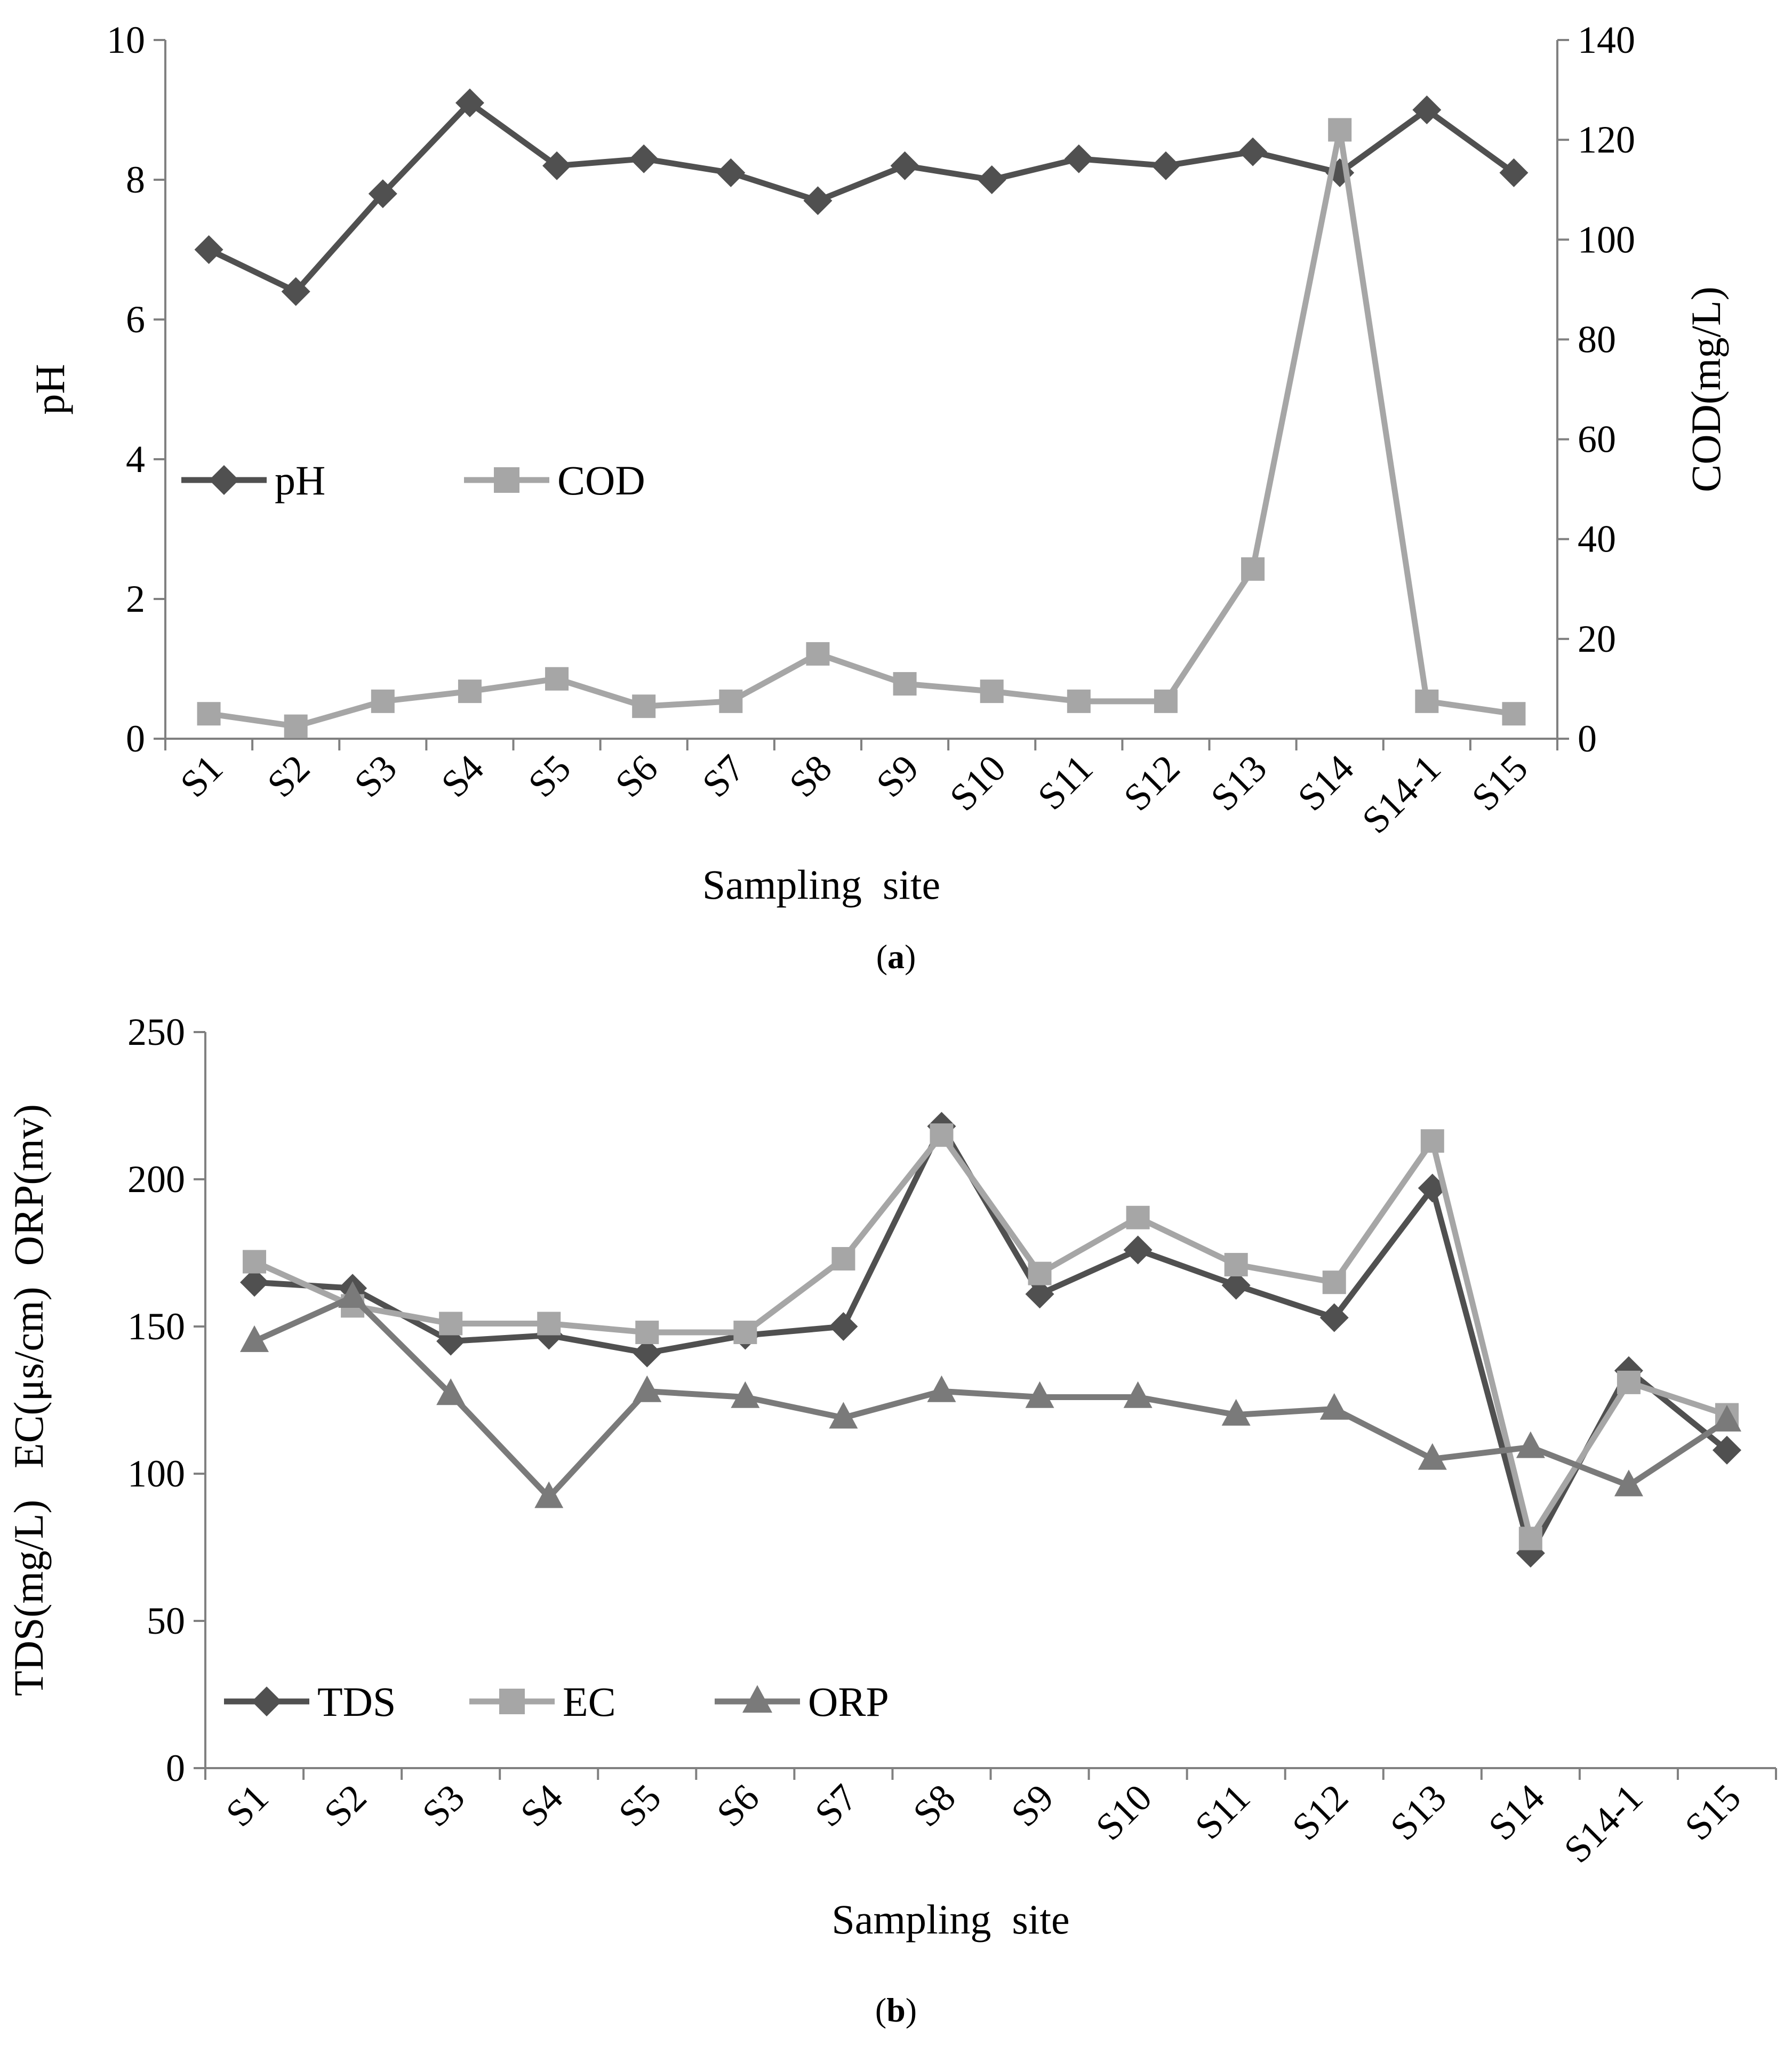  What do you see at coordinates (991, 1397) in the screenshot?
I see `series-line-orp` at bounding box center [991, 1397].